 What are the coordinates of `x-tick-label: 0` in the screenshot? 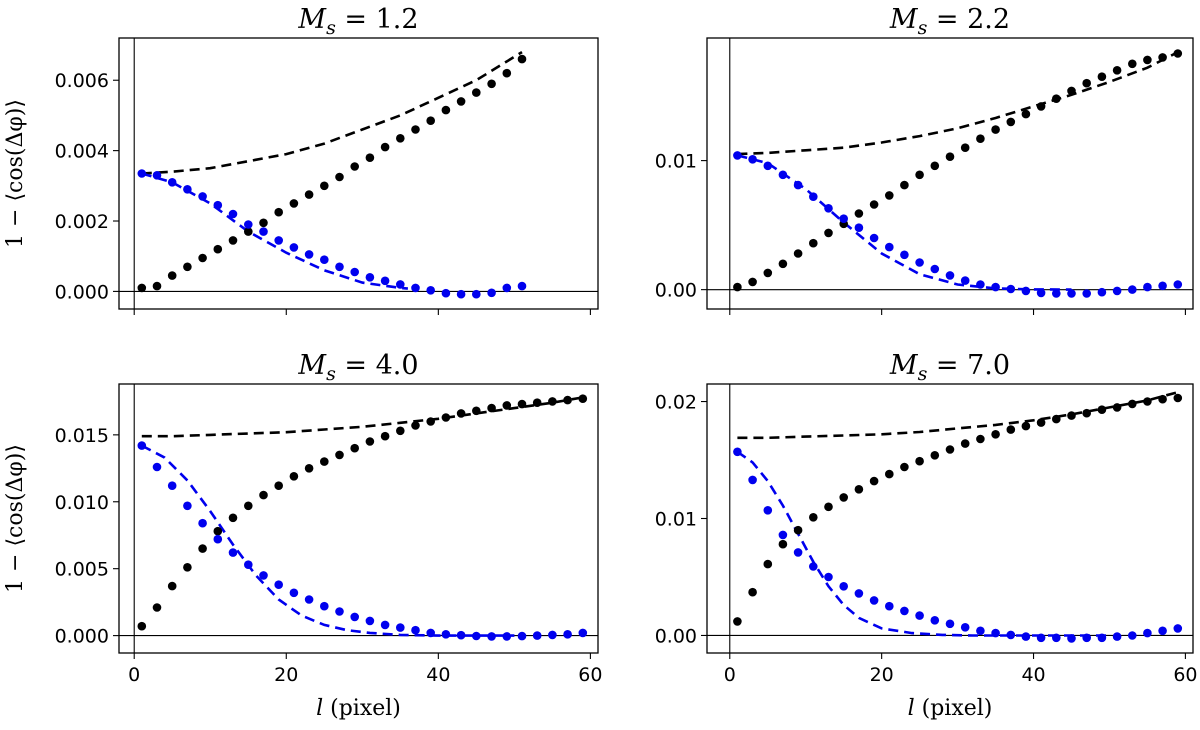 It's located at (134, 675).